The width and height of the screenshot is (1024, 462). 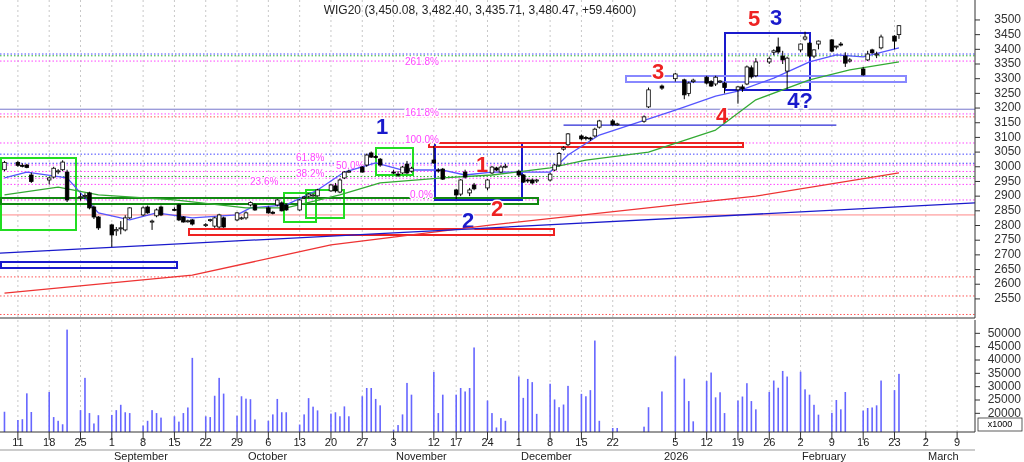 I want to click on y-tick-label: 3150, so click(x=1008, y=121).